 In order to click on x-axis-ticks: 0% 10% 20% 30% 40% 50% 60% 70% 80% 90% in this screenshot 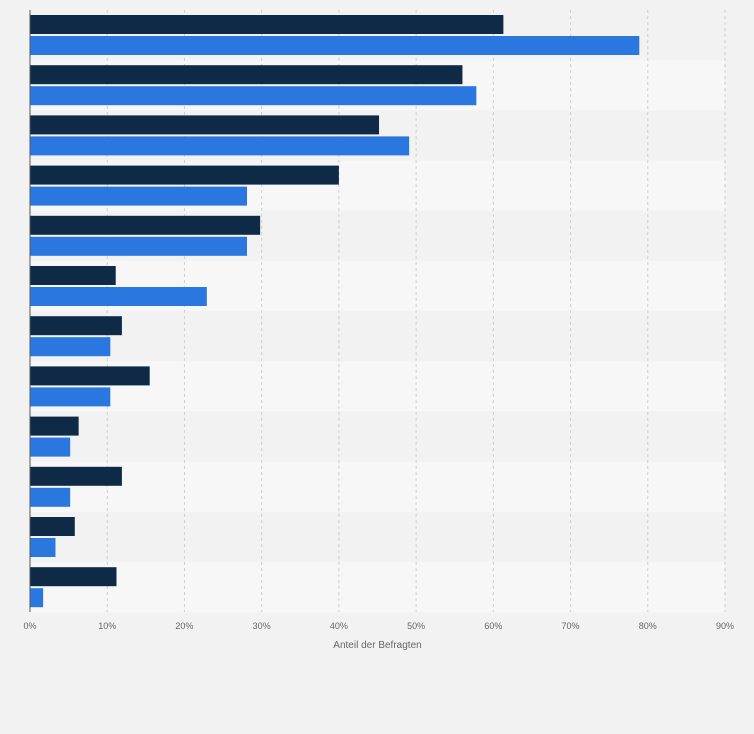, I will do `click(378, 626)`.